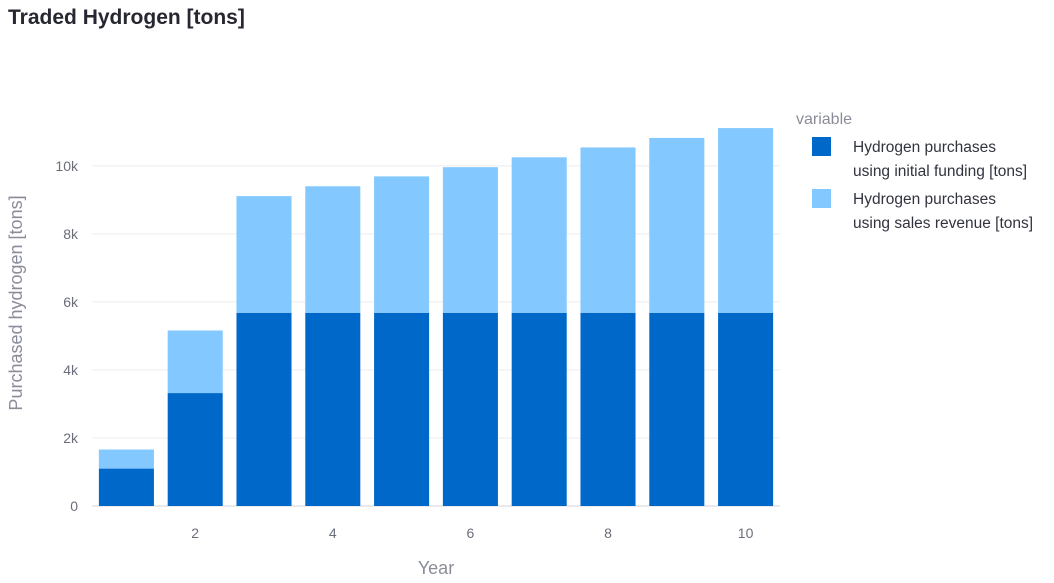  What do you see at coordinates (608, 533) in the screenshot?
I see `x-tick-label: 8` at bounding box center [608, 533].